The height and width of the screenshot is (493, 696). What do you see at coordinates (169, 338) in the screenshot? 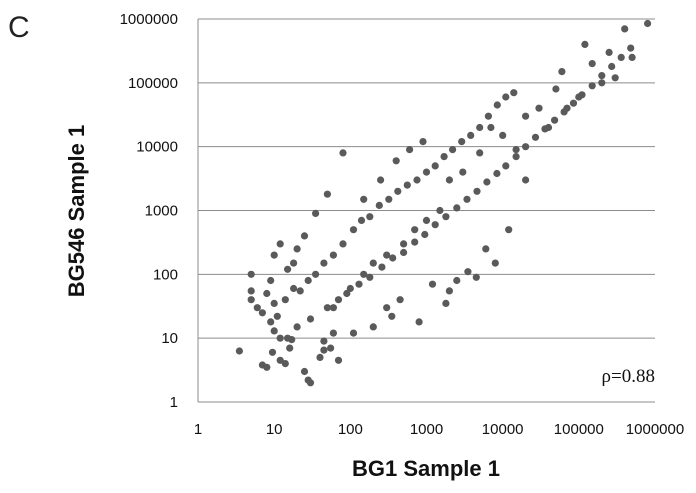
I see `y-tick-label: 10` at bounding box center [169, 338].